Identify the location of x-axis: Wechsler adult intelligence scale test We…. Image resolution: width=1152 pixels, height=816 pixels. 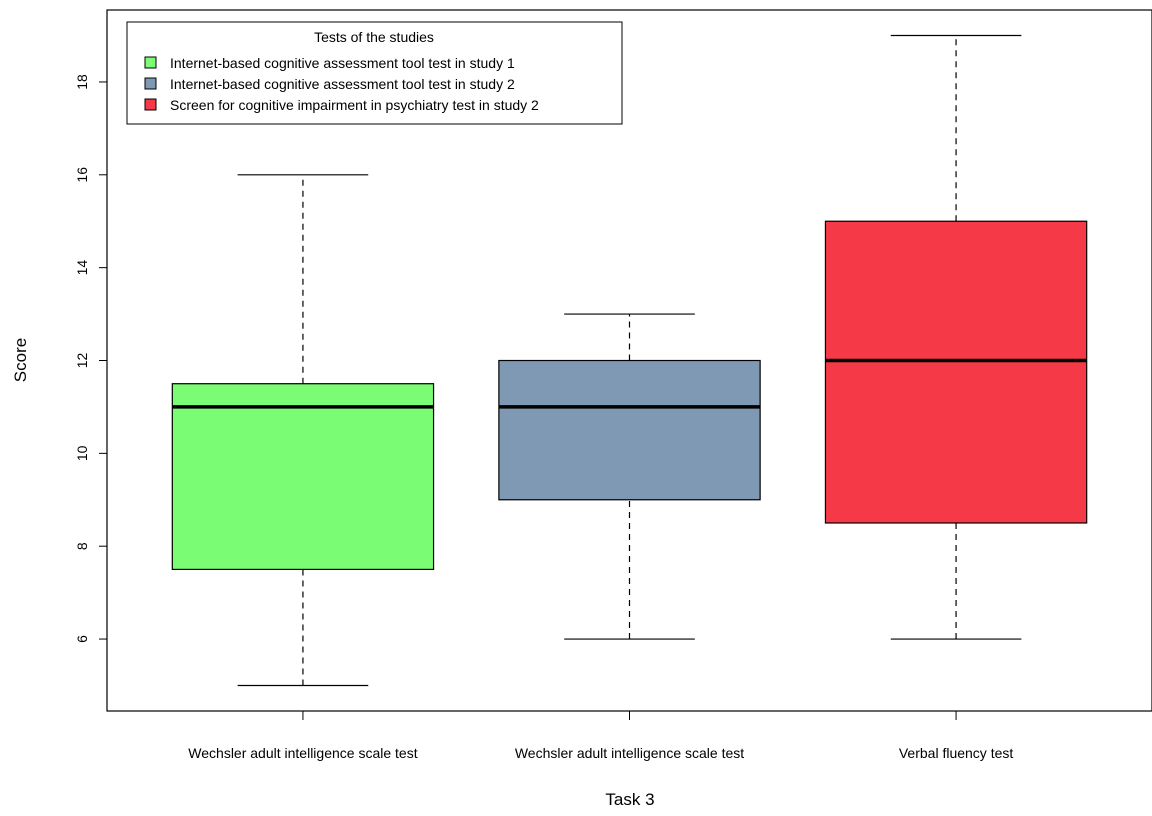
(601, 735).